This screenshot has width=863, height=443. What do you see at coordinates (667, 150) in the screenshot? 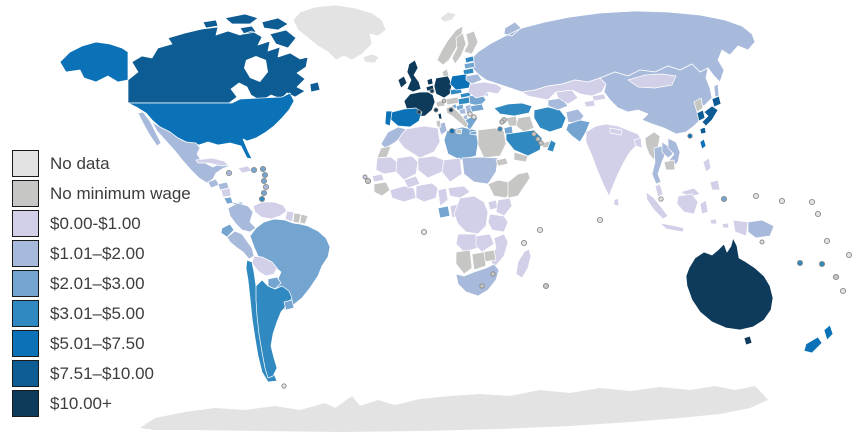
I see `country-laos: Laos` at bounding box center [667, 150].